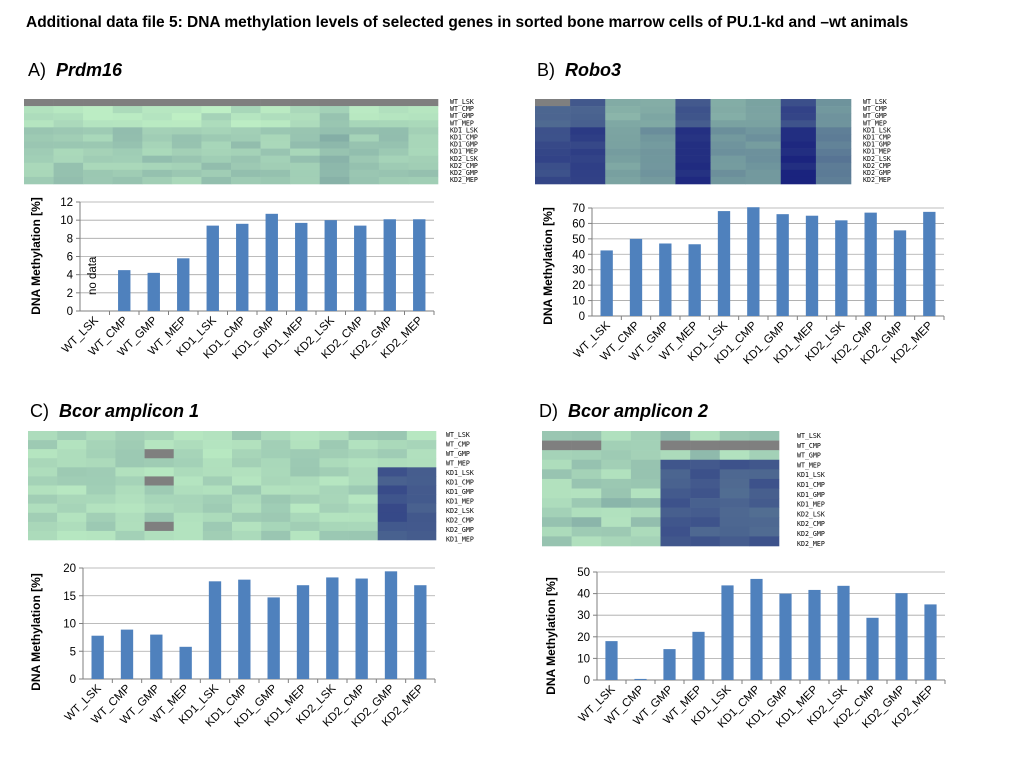 This screenshot has height=768, width=1024. Describe the element at coordinates (464, 173) in the screenshot. I see `heatmap-row-label: KD2_GMP` at that location.